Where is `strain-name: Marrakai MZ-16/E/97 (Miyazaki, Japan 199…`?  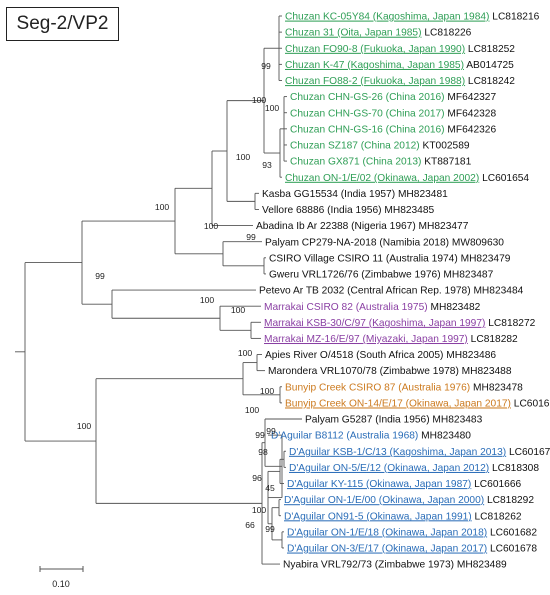 strain-name: Marrakai MZ-16/E/97 (Miyazaki, Japan 199… is located at coordinates (366, 339).